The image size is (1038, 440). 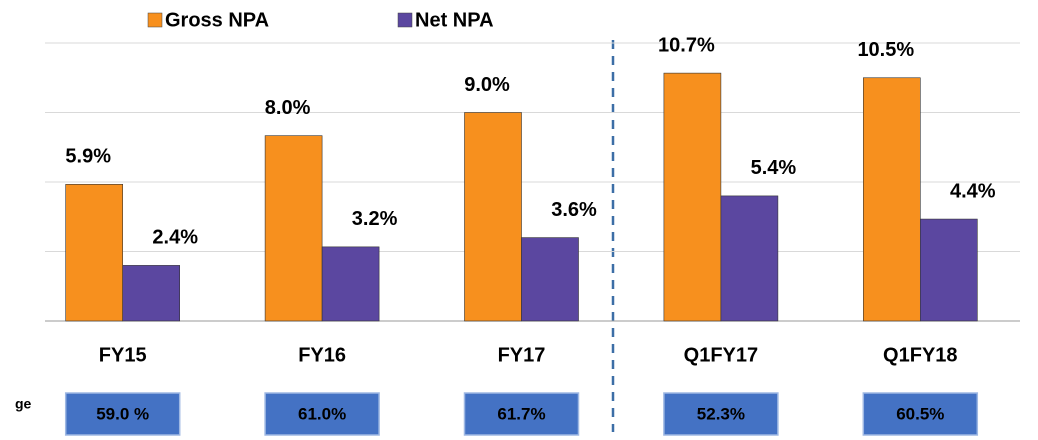 What do you see at coordinates (288, 108) in the screenshot?
I see `value-label: 8.0%` at bounding box center [288, 108].